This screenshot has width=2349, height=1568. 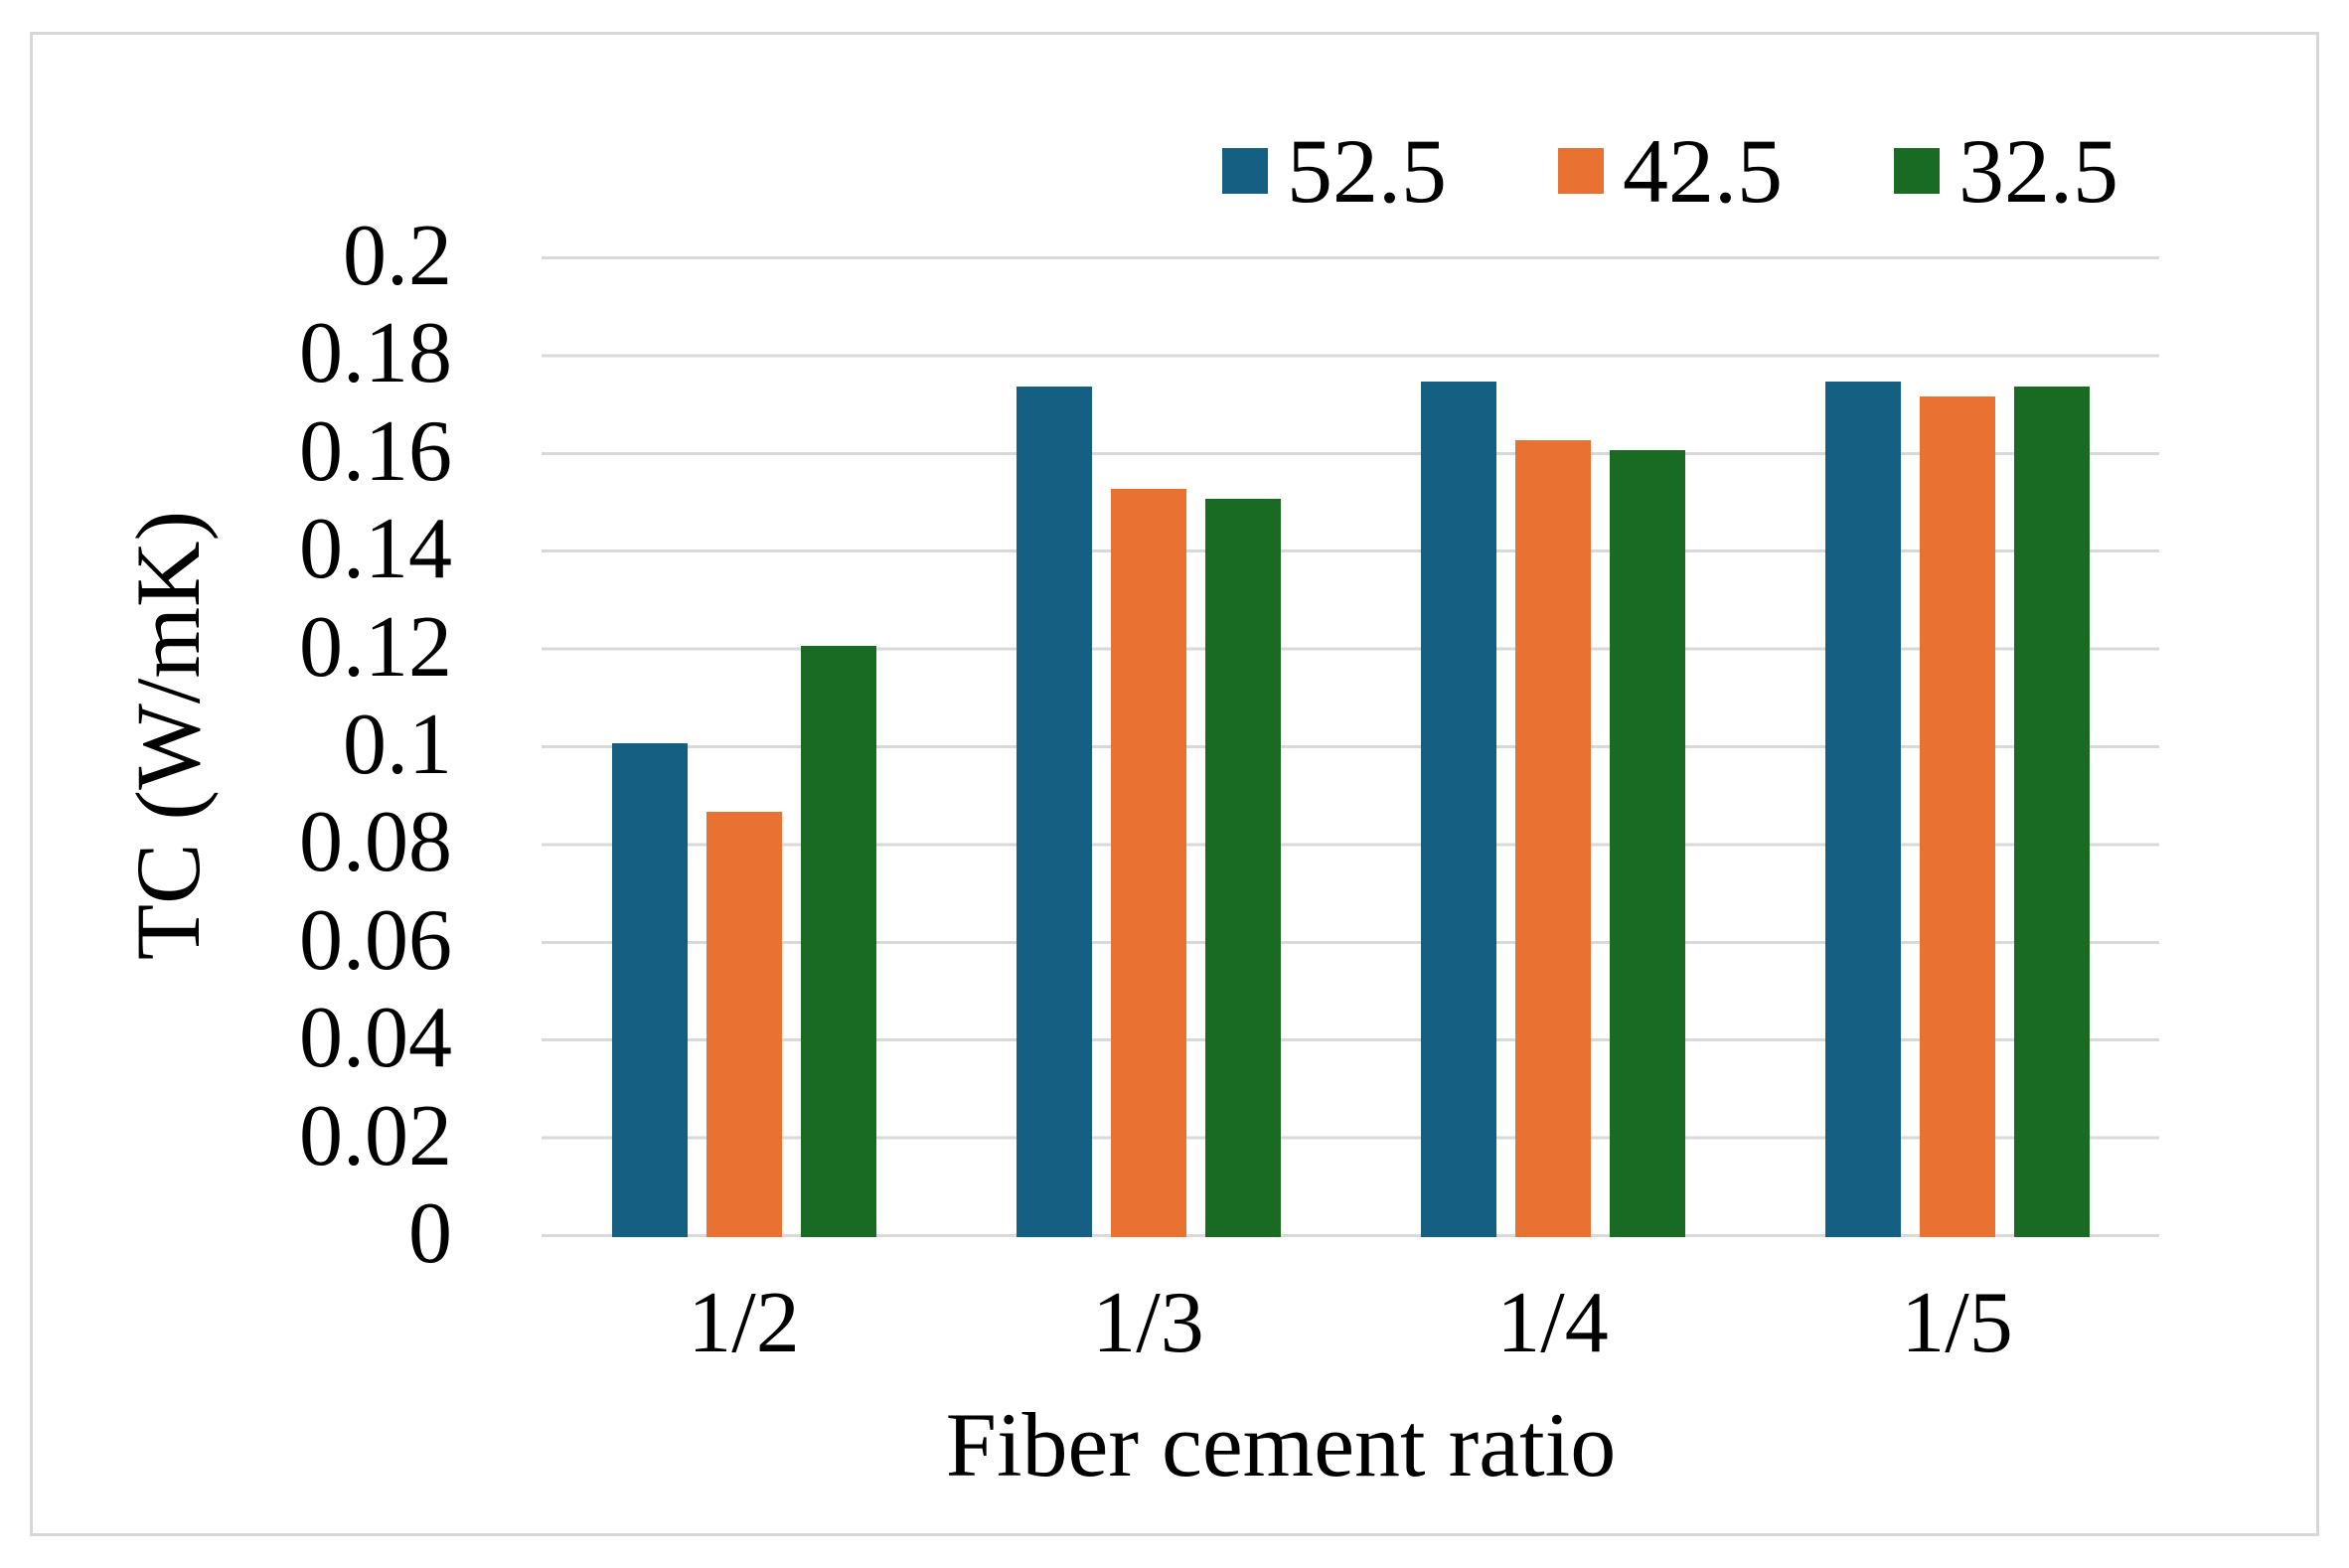 What do you see at coordinates (1552, 1323) in the screenshot?
I see `x-tick-label: 1/4` at bounding box center [1552, 1323].